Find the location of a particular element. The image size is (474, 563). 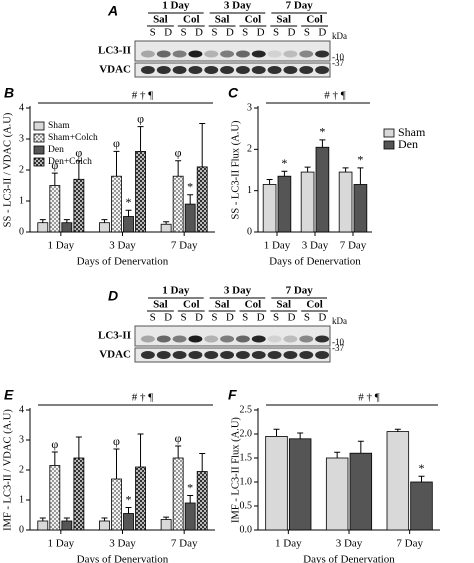

y-tick-label: 2.0 is located at coordinates (246, 433).